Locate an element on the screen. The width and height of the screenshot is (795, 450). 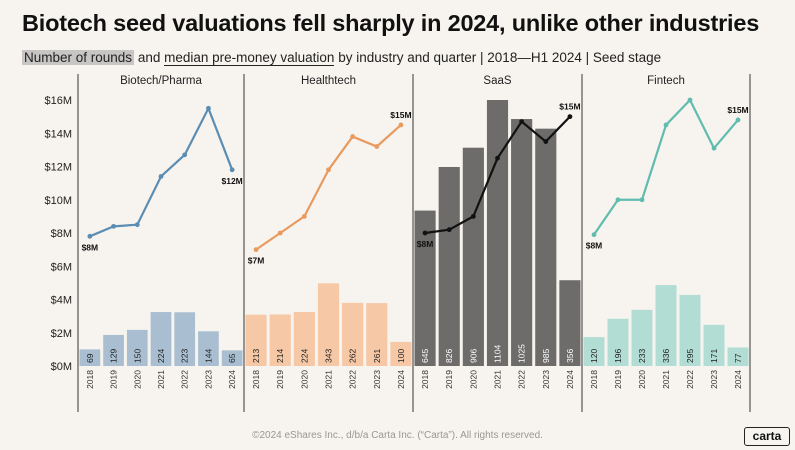
y-tick-label: $6M is located at coordinates (61, 267).